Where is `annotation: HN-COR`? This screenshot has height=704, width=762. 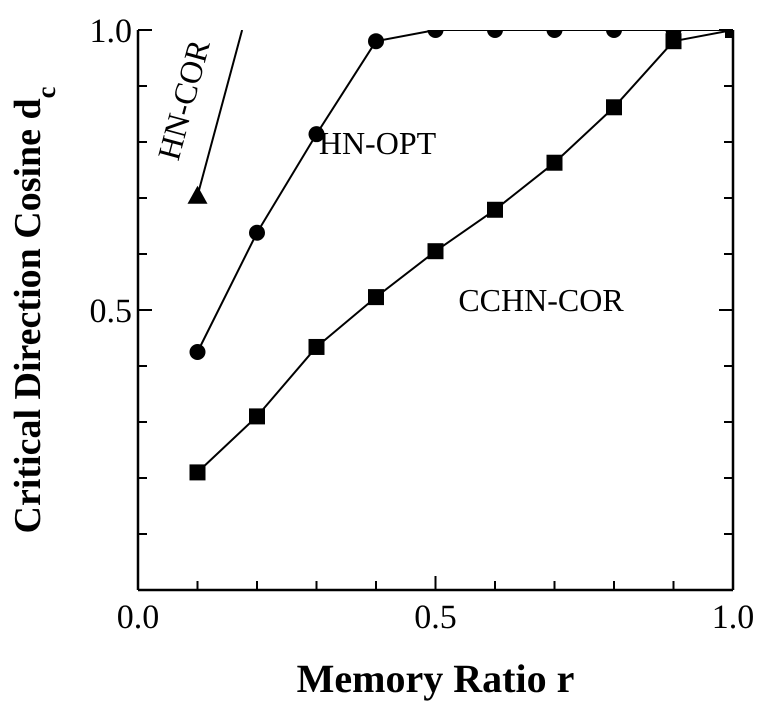 annotation: HN-COR is located at coordinates (183, 99).